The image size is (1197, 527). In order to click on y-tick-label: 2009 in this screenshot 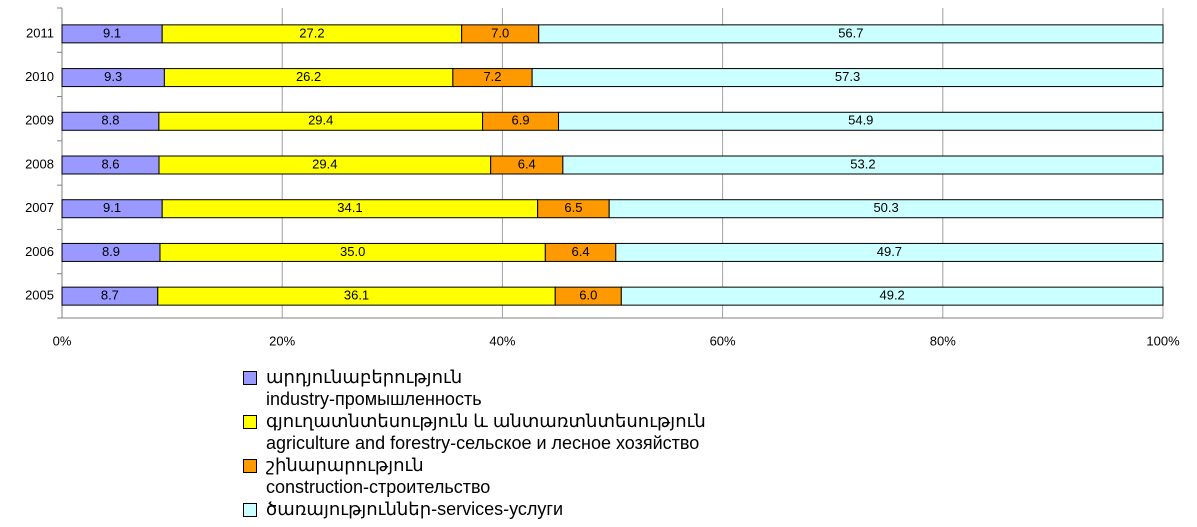, I will do `click(39, 120)`.